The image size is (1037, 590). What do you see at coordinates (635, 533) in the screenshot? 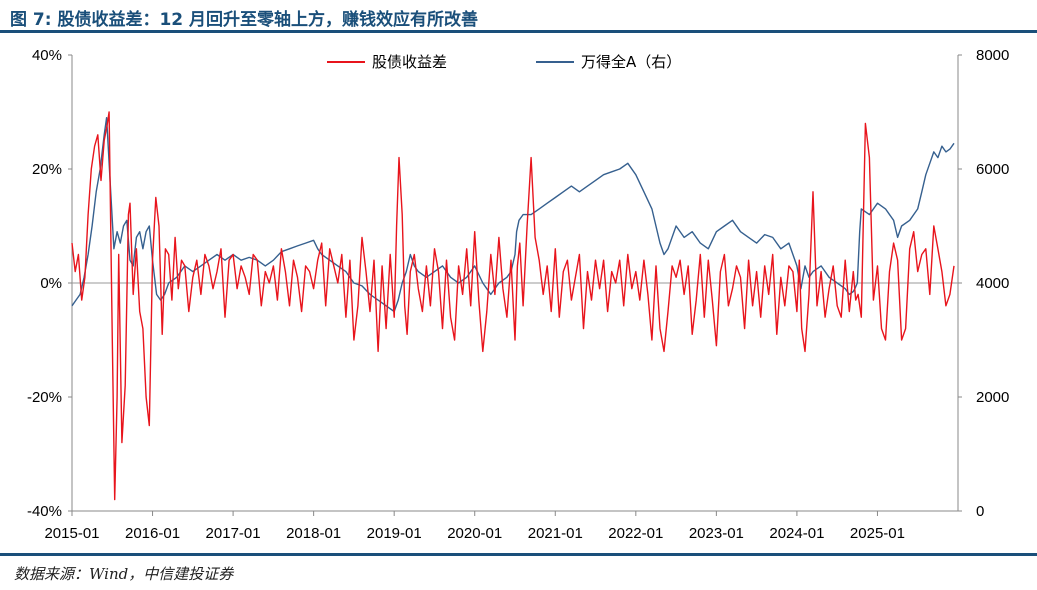
I see `x-tick-label: 2022-01` at bounding box center [635, 533].